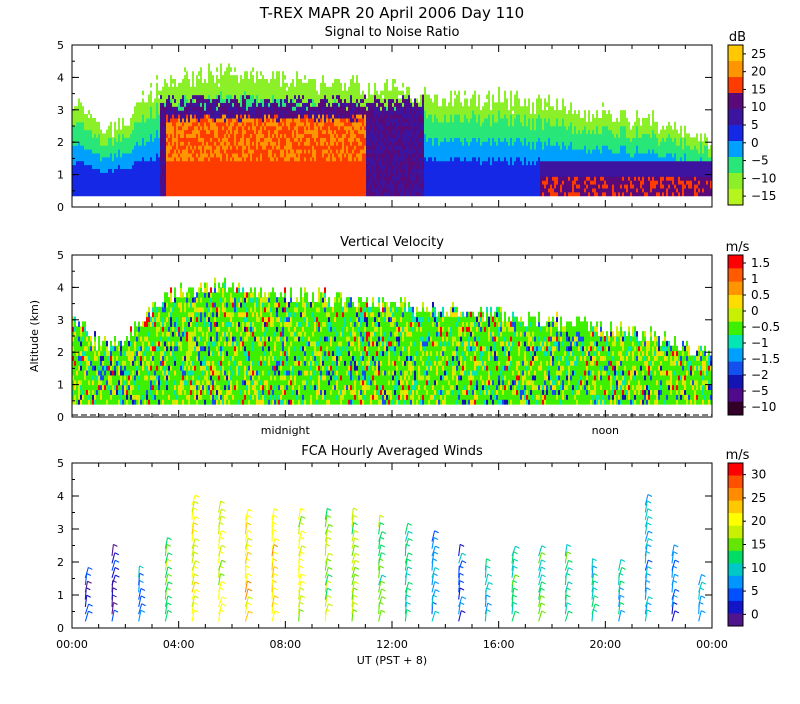 This screenshot has height=704, width=800. What do you see at coordinates (392, 32) in the screenshot?
I see `panel-subtitle: Signal to Noise Ratio` at bounding box center [392, 32].